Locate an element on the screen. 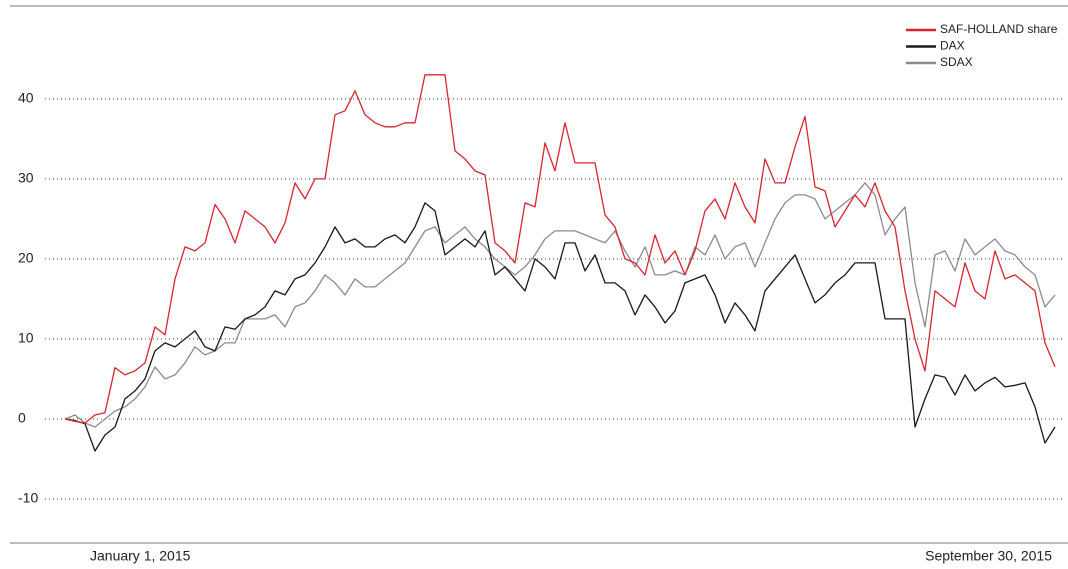 Image resolution: width=1068 pixels, height=569 pixels. y-tick-label: 30 is located at coordinates (26, 178).